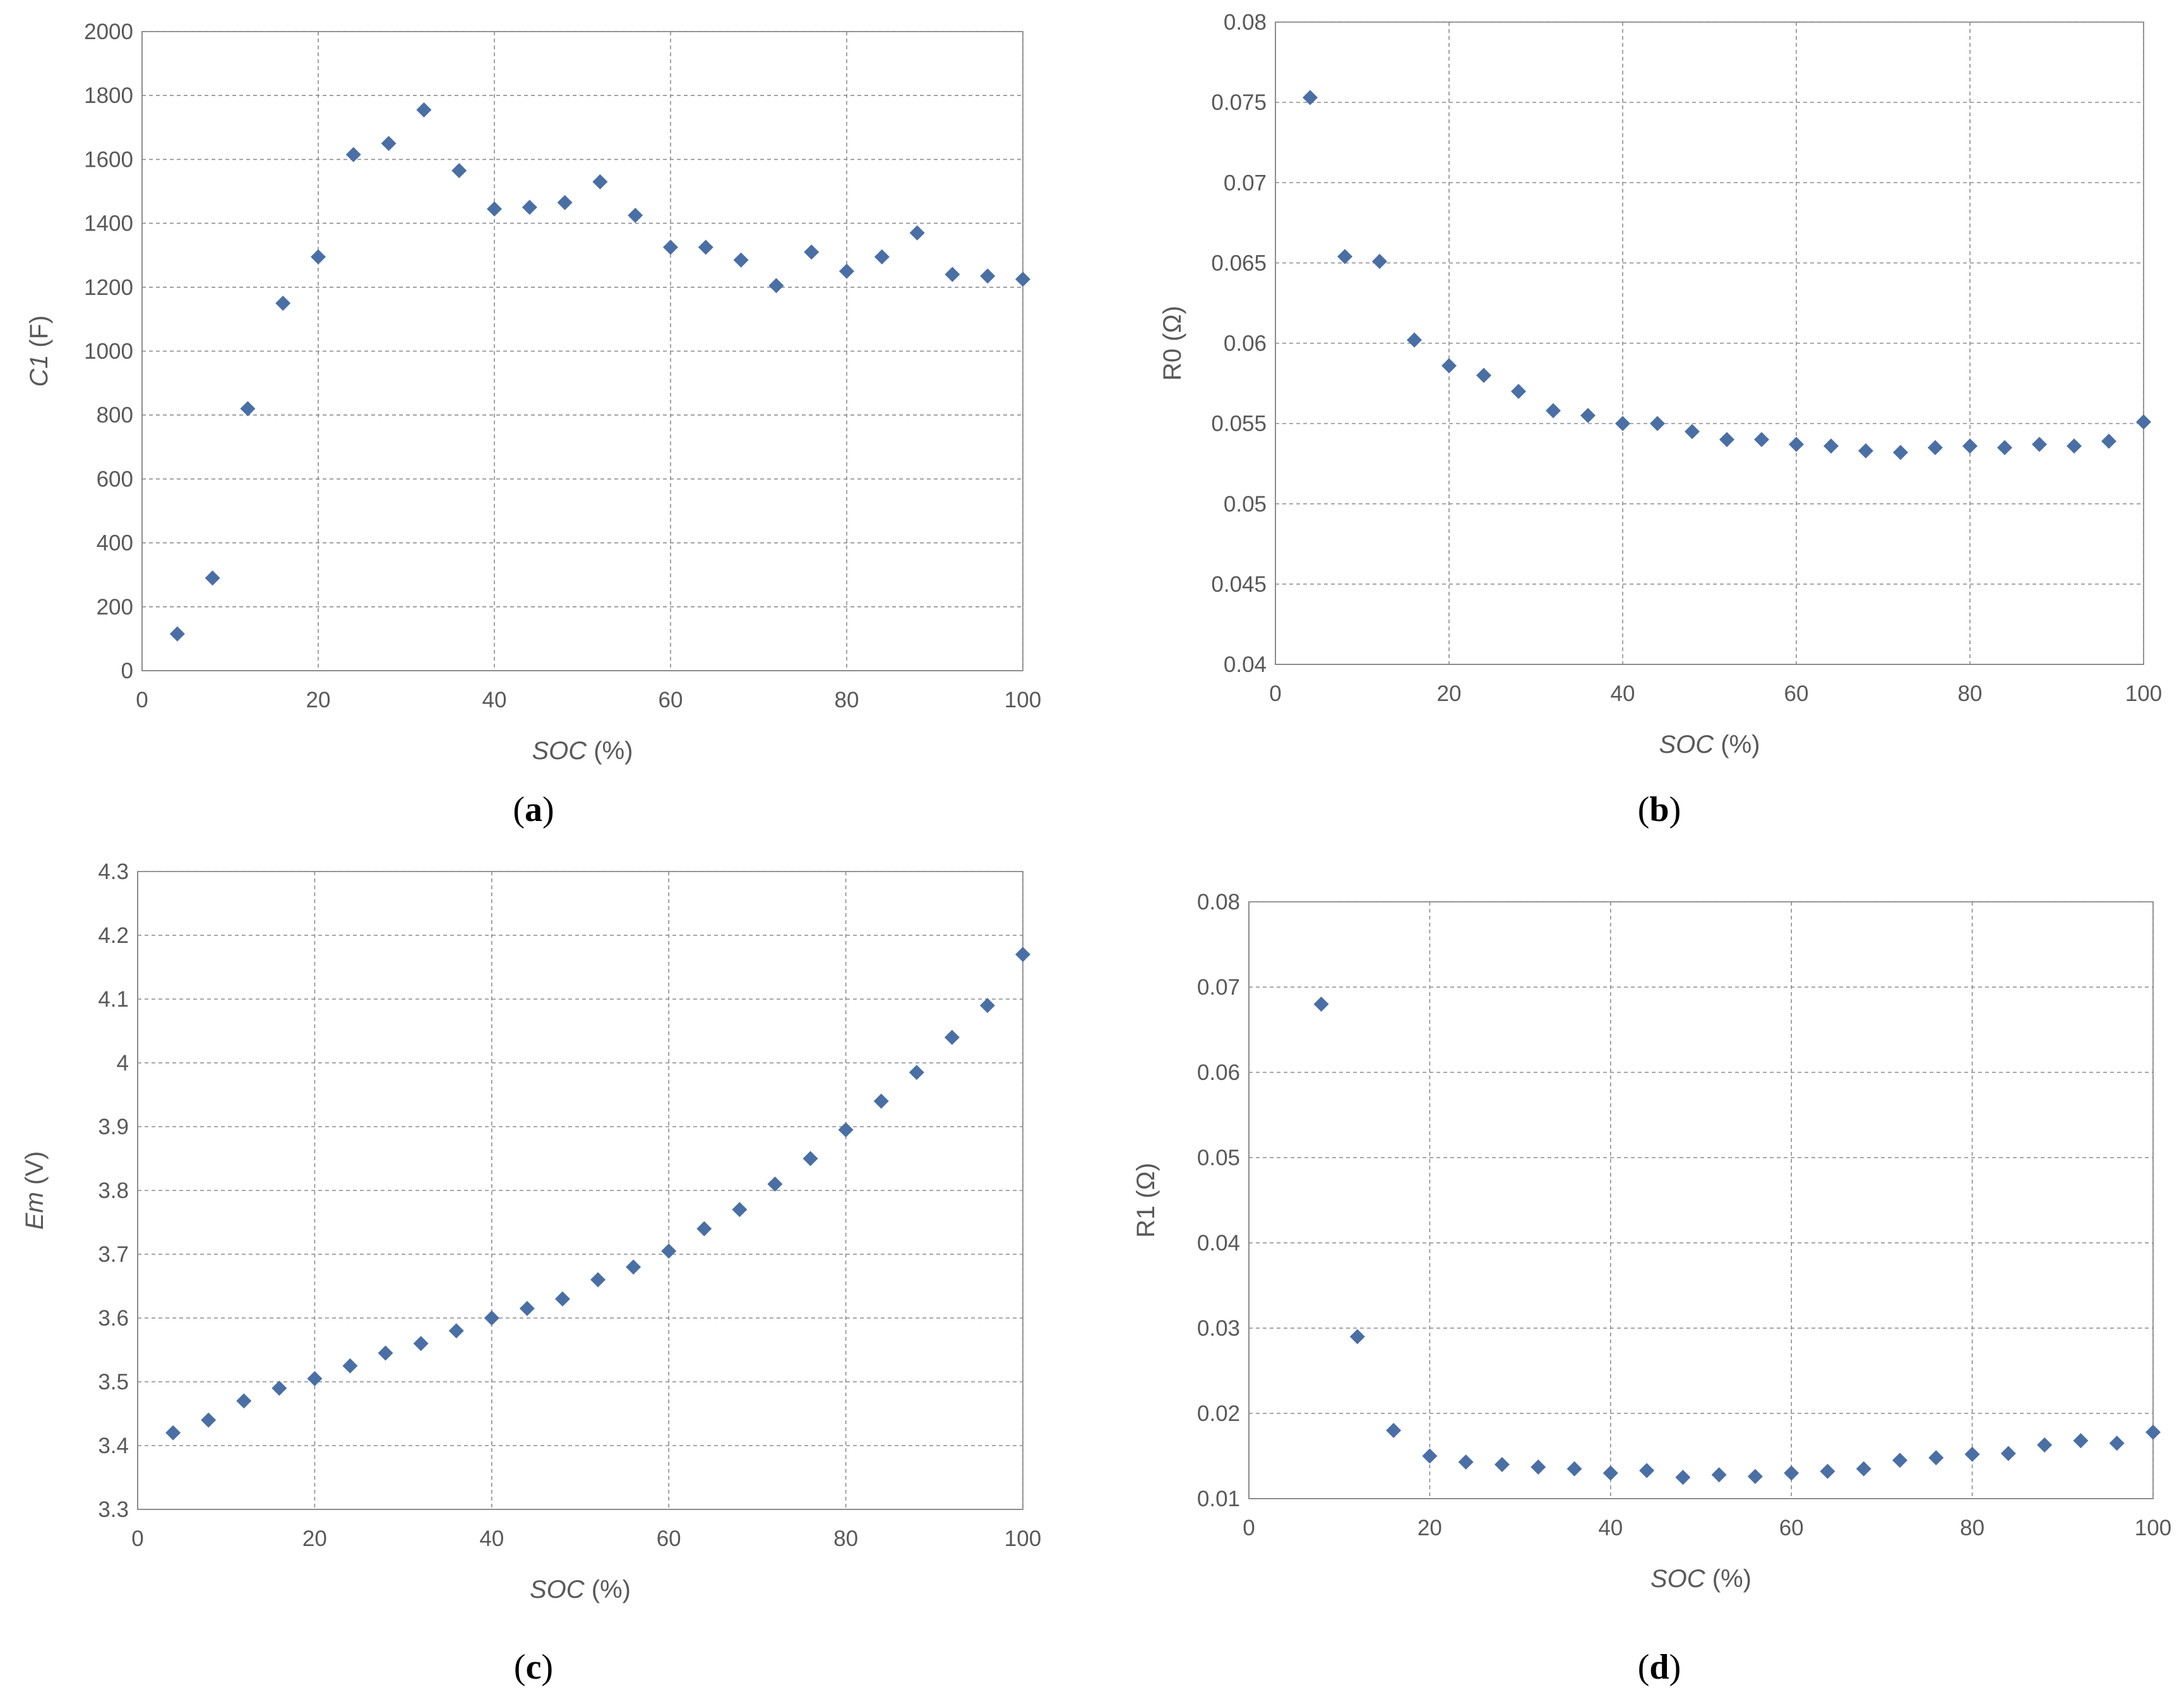 The width and height of the screenshot is (2184, 1702). I want to click on panel-label: (d), so click(1659, 1667).